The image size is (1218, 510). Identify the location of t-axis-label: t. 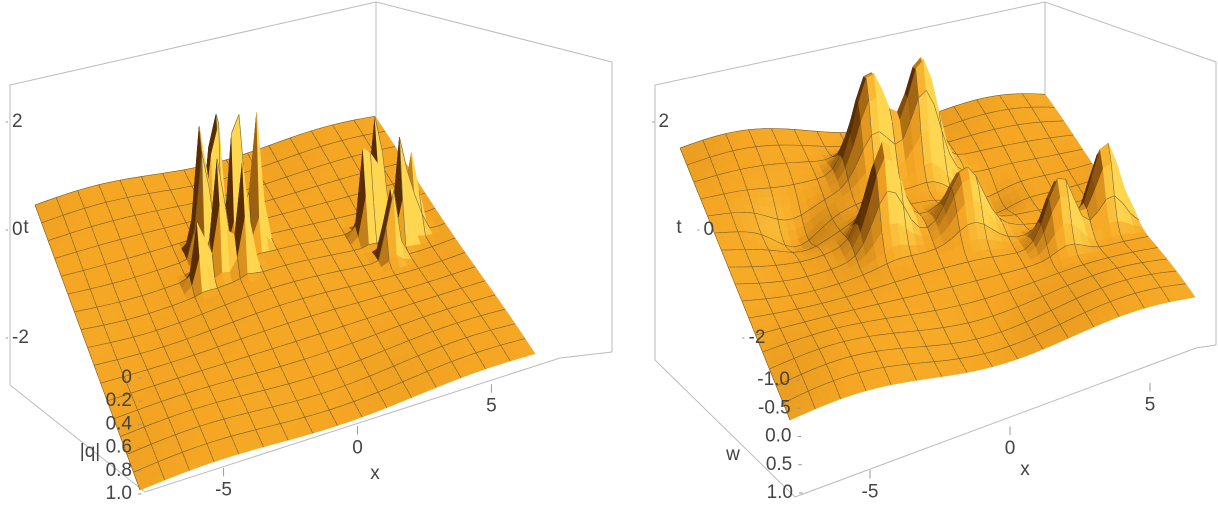
(26, 227).